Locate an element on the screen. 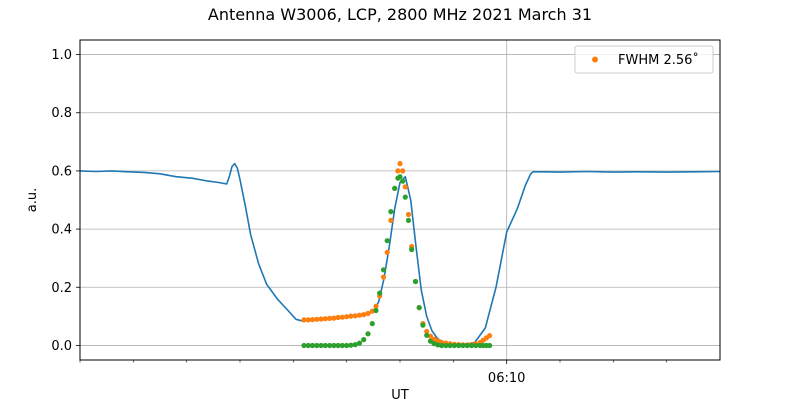 This screenshot has height=400, width=800. legend: FWHM 2.56˚ is located at coordinates (644, 59).